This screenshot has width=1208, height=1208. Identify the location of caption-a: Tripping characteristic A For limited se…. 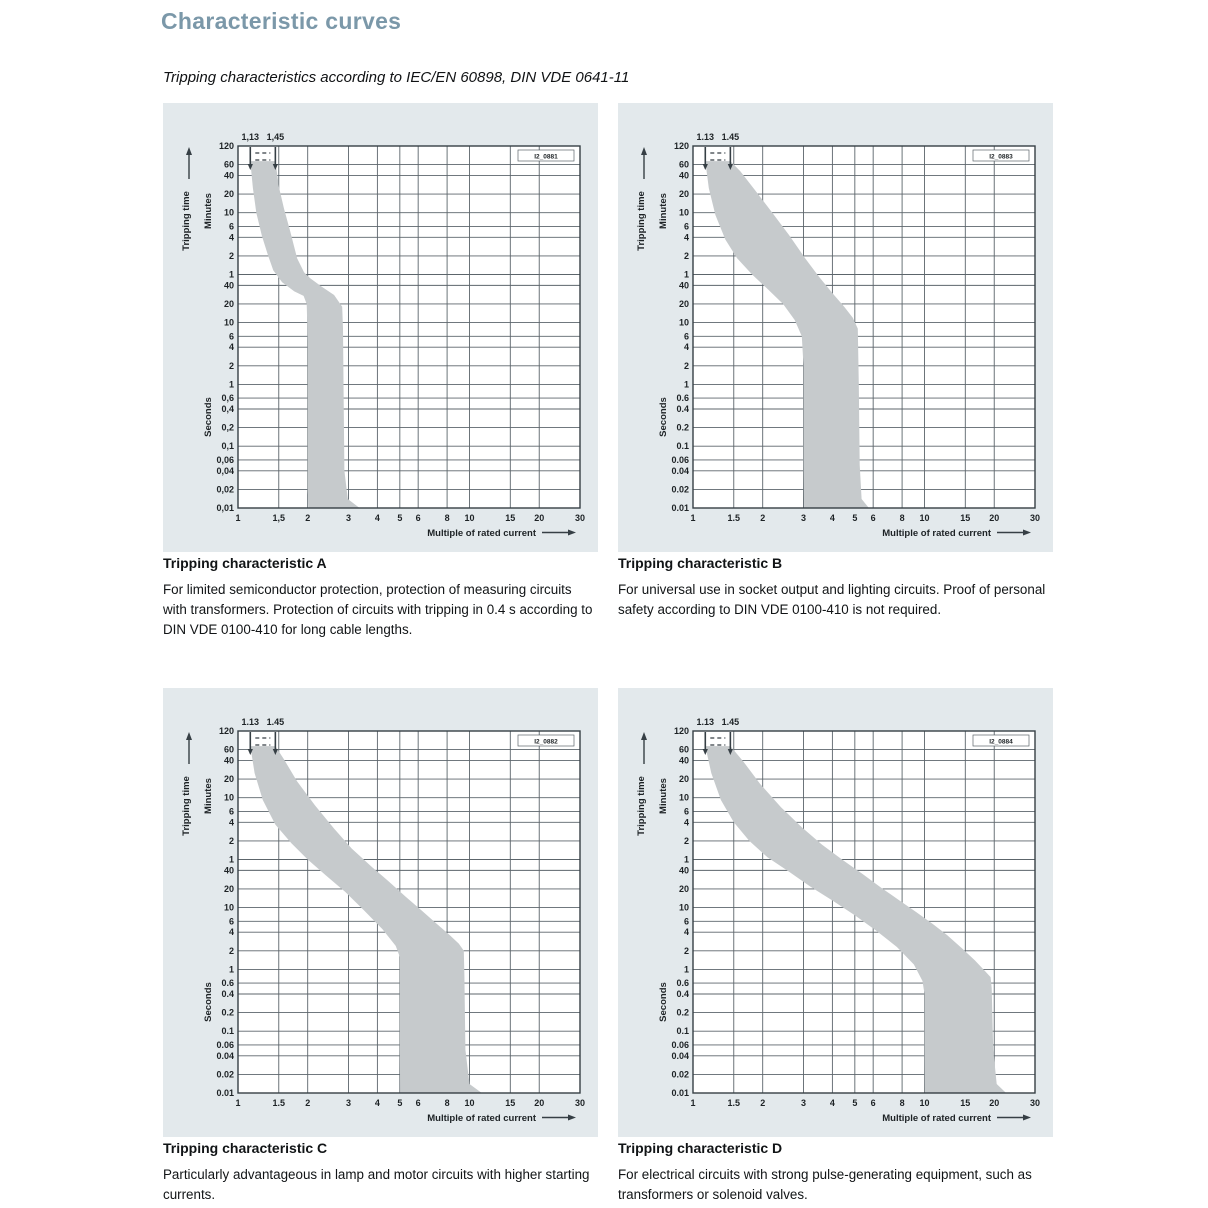
(379, 597).